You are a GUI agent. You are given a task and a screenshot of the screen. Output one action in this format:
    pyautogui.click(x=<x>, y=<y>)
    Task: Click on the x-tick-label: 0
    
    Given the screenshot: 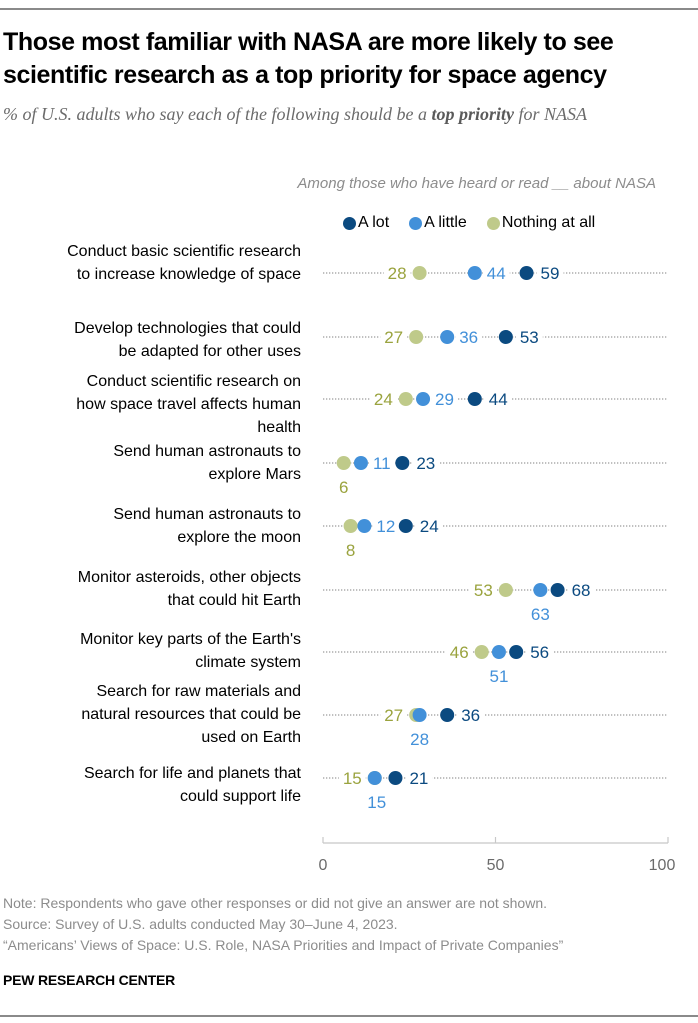 What is the action you would take?
    pyautogui.click(x=323, y=865)
    